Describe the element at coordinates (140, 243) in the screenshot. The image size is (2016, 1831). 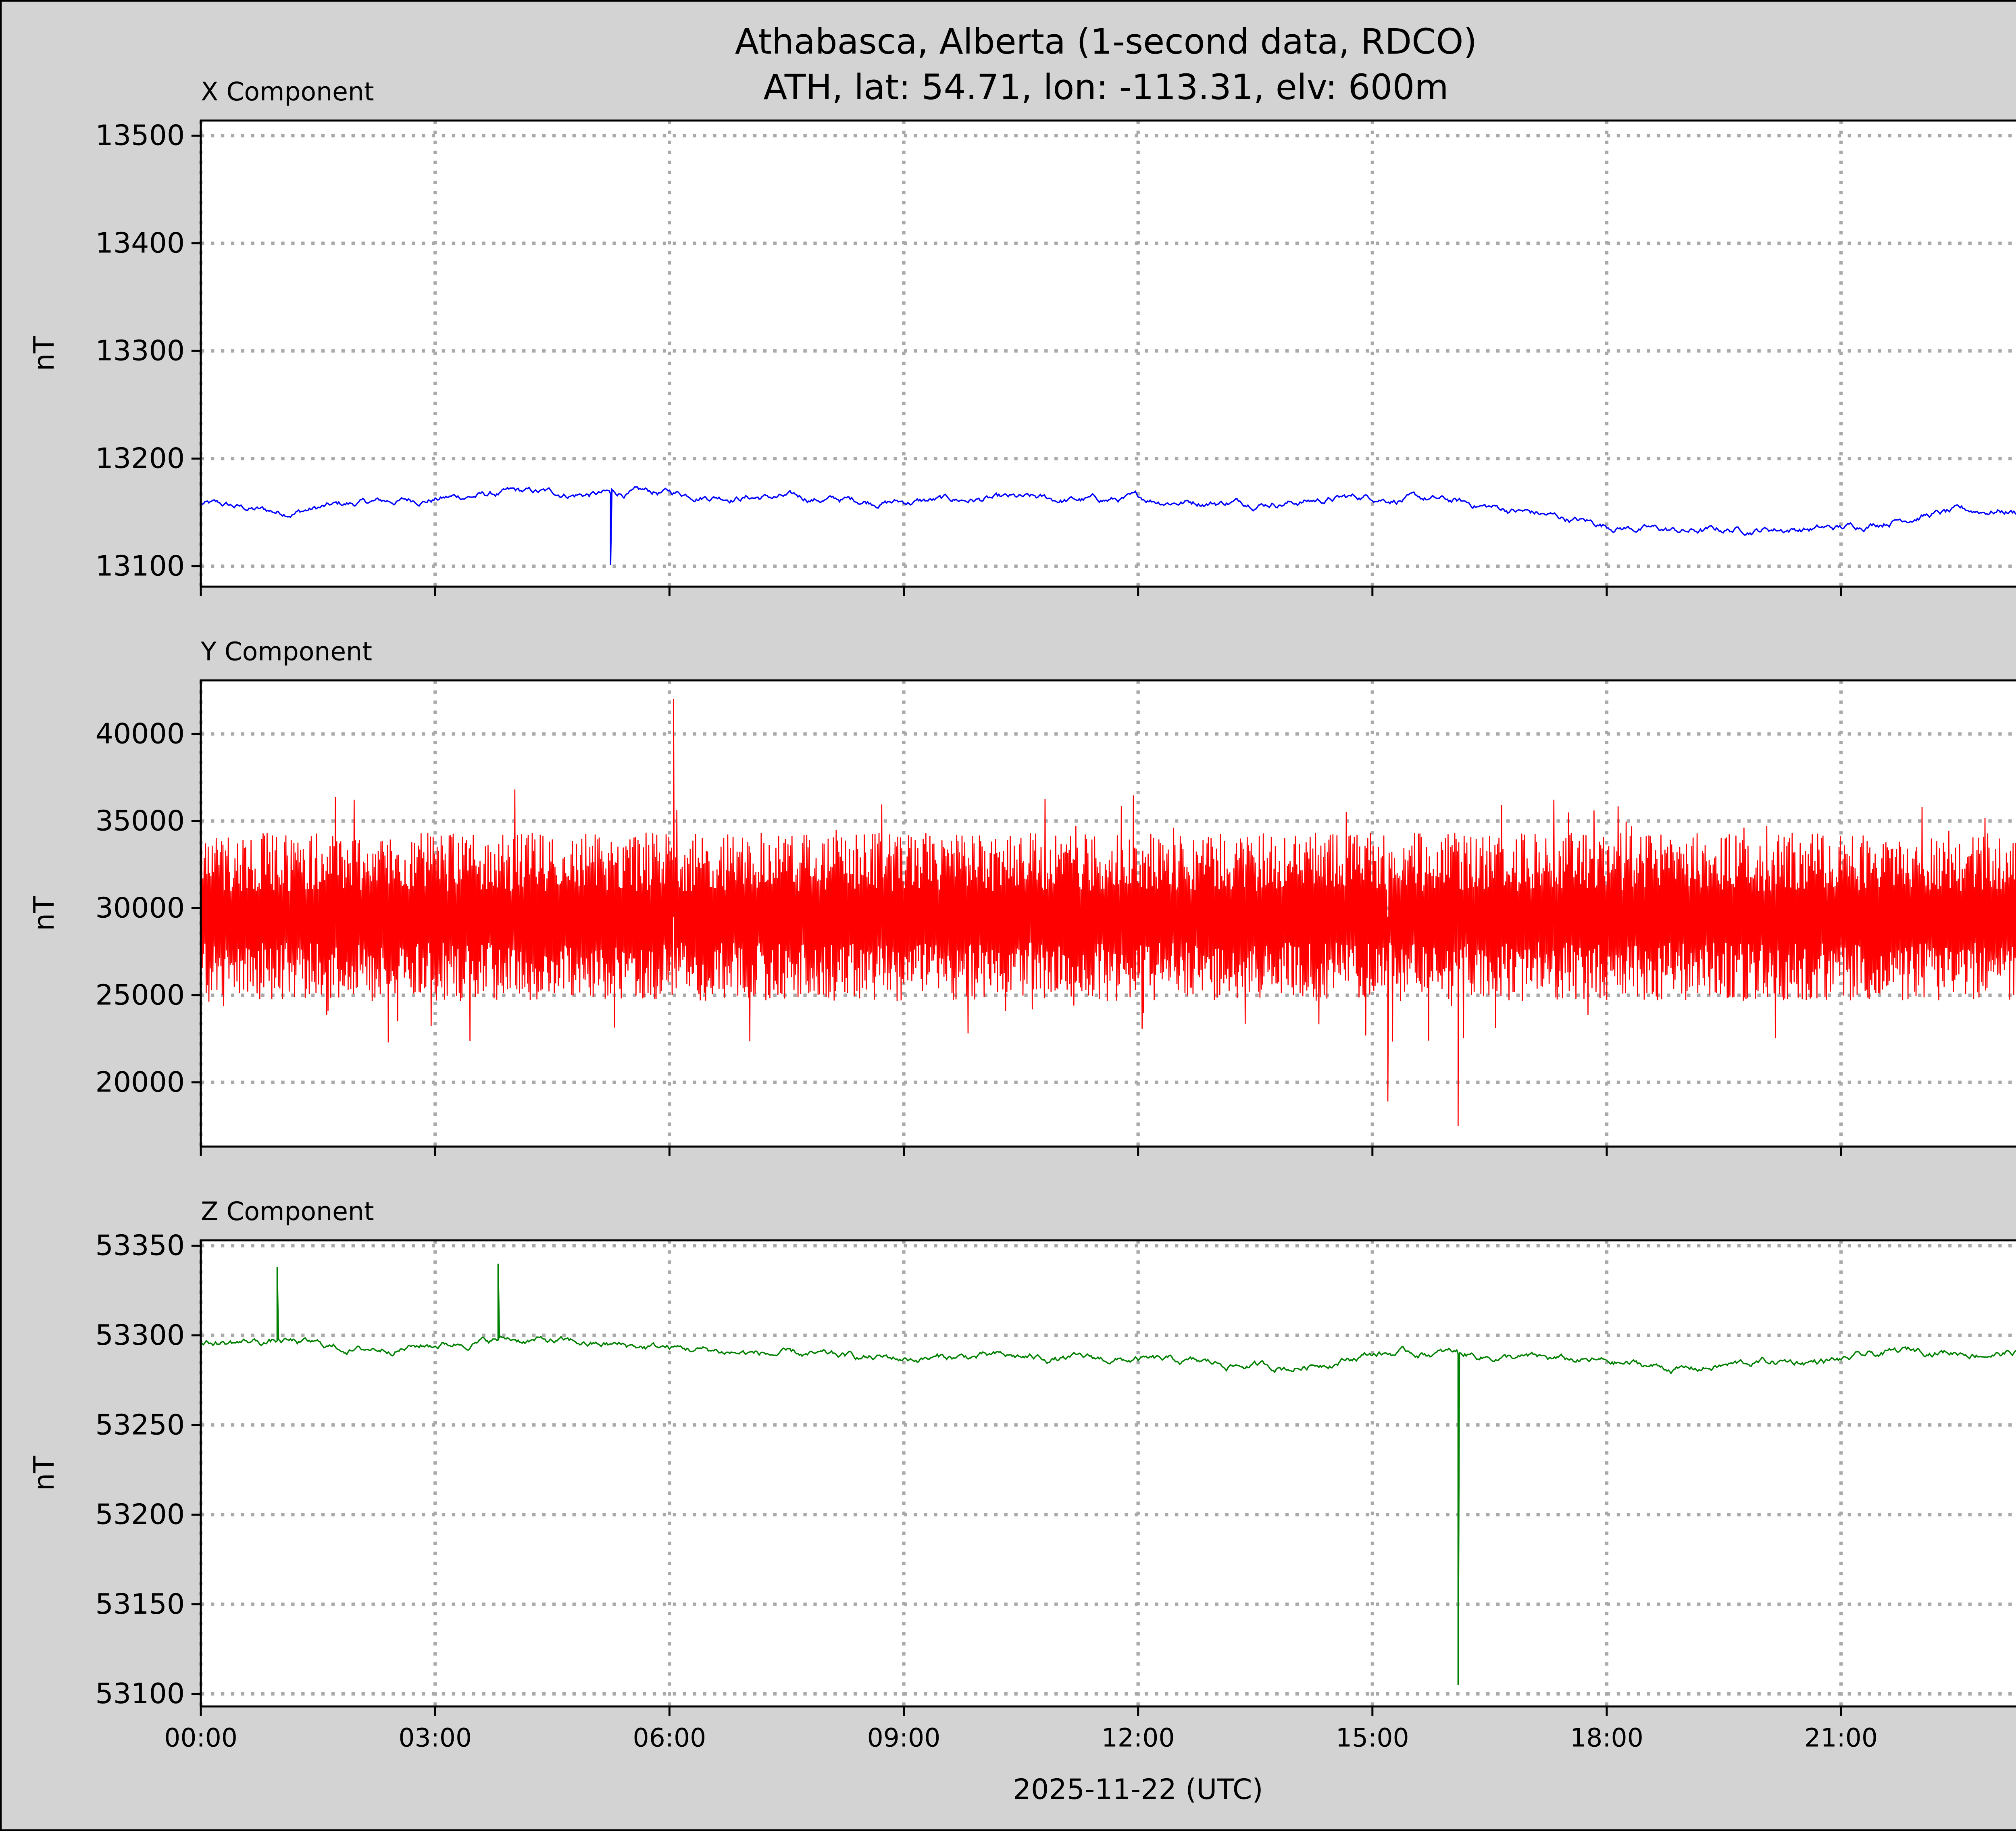
I see `y-tick-label: 13400` at that location.